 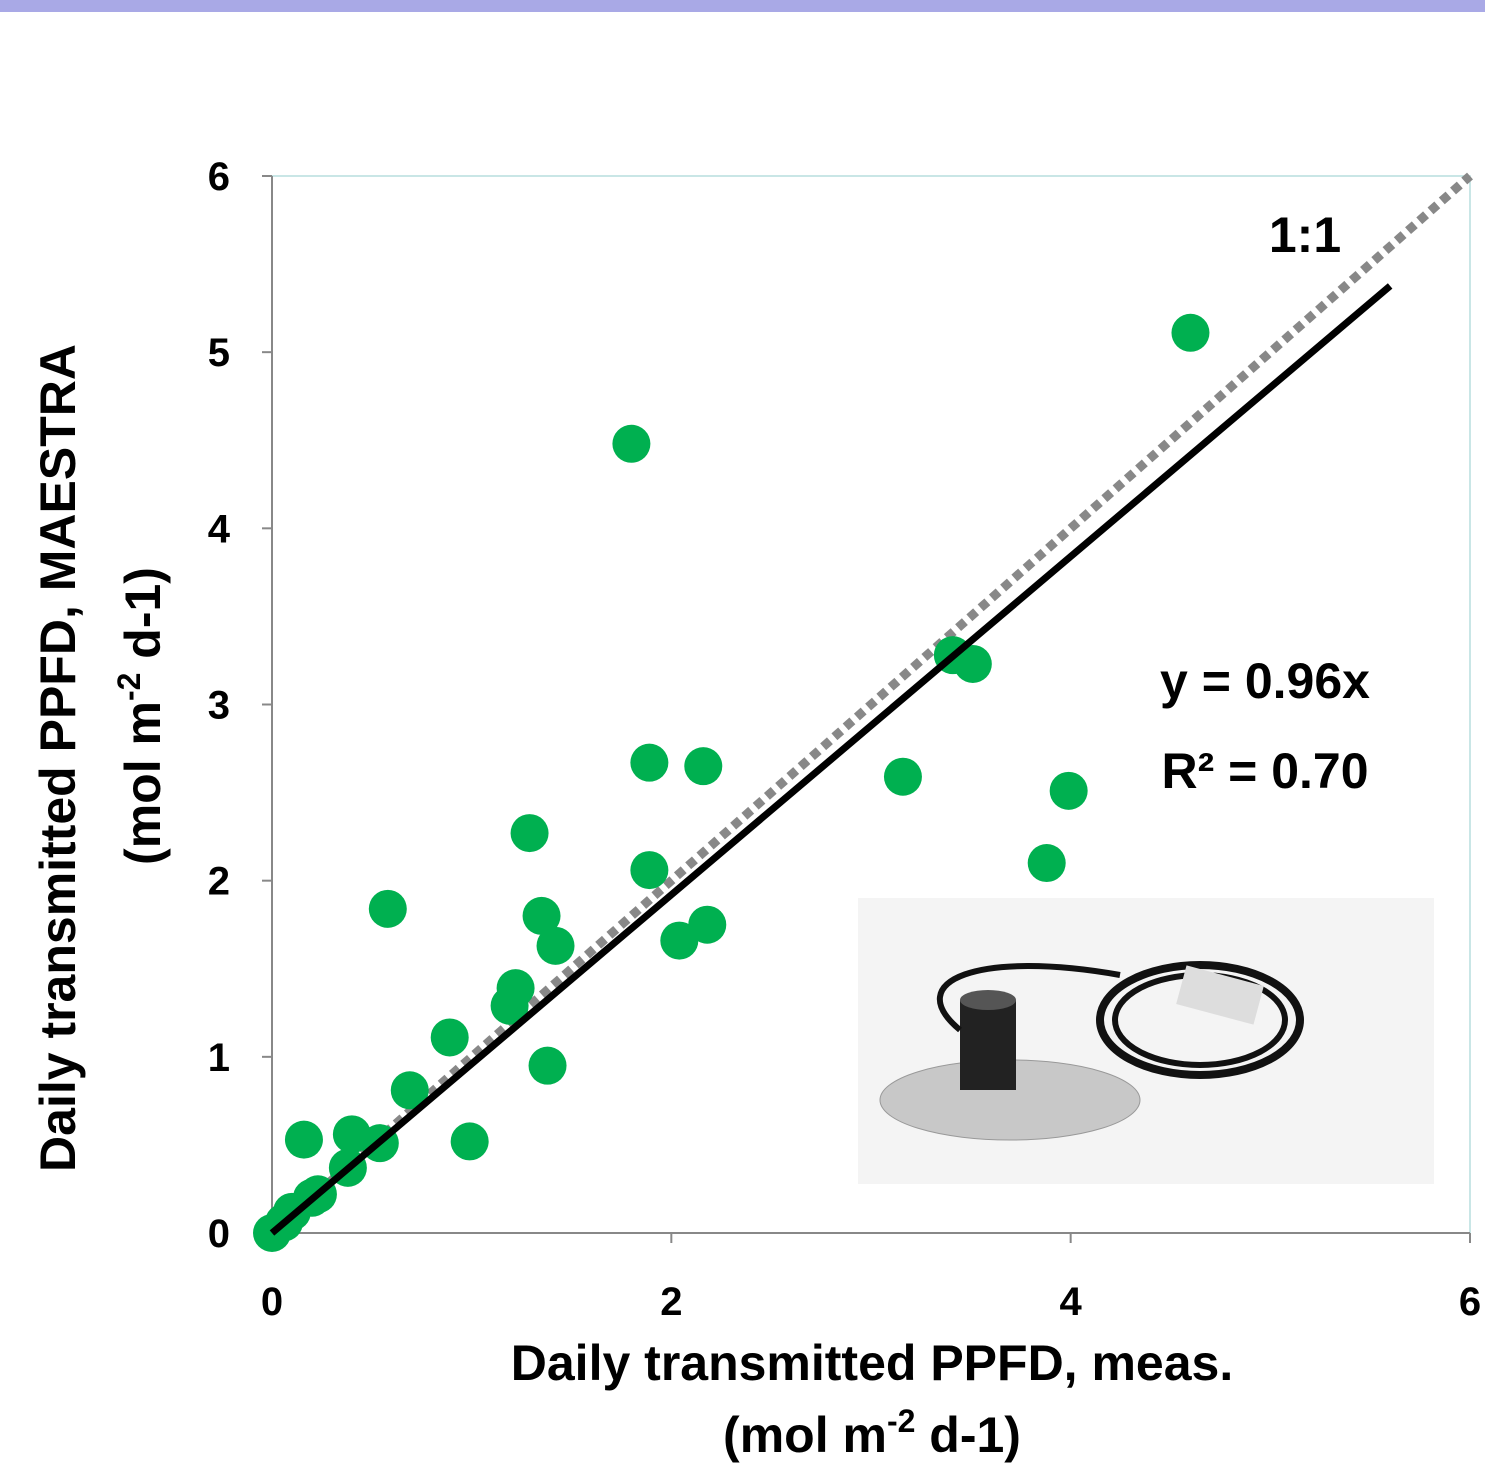 What do you see at coordinates (968, 1435) in the screenshot?
I see `x-axis-title-part: d-1)` at bounding box center [968, 1435].